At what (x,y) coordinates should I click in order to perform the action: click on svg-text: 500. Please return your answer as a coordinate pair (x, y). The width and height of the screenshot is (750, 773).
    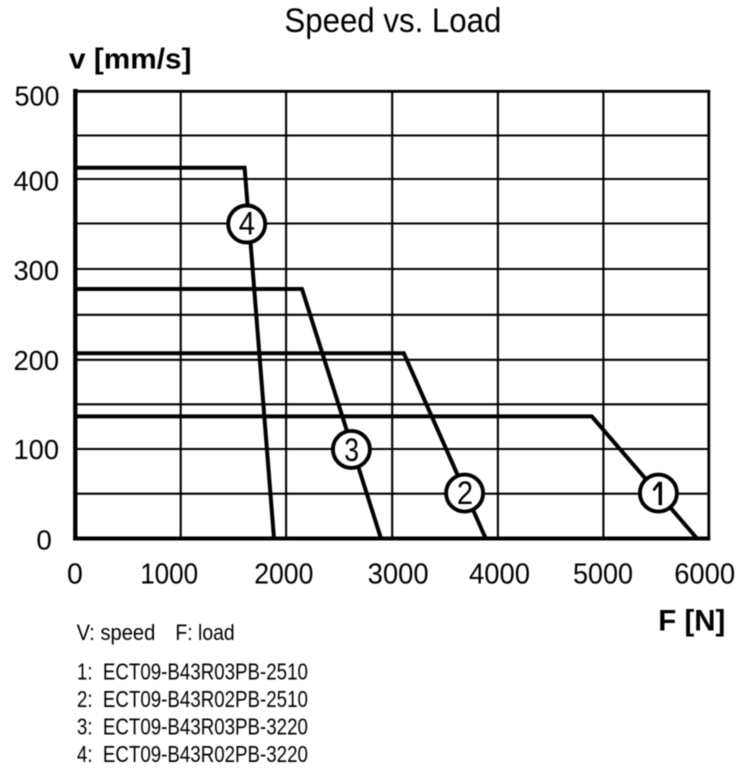
    Looking at the image, I should click on (37, 95).